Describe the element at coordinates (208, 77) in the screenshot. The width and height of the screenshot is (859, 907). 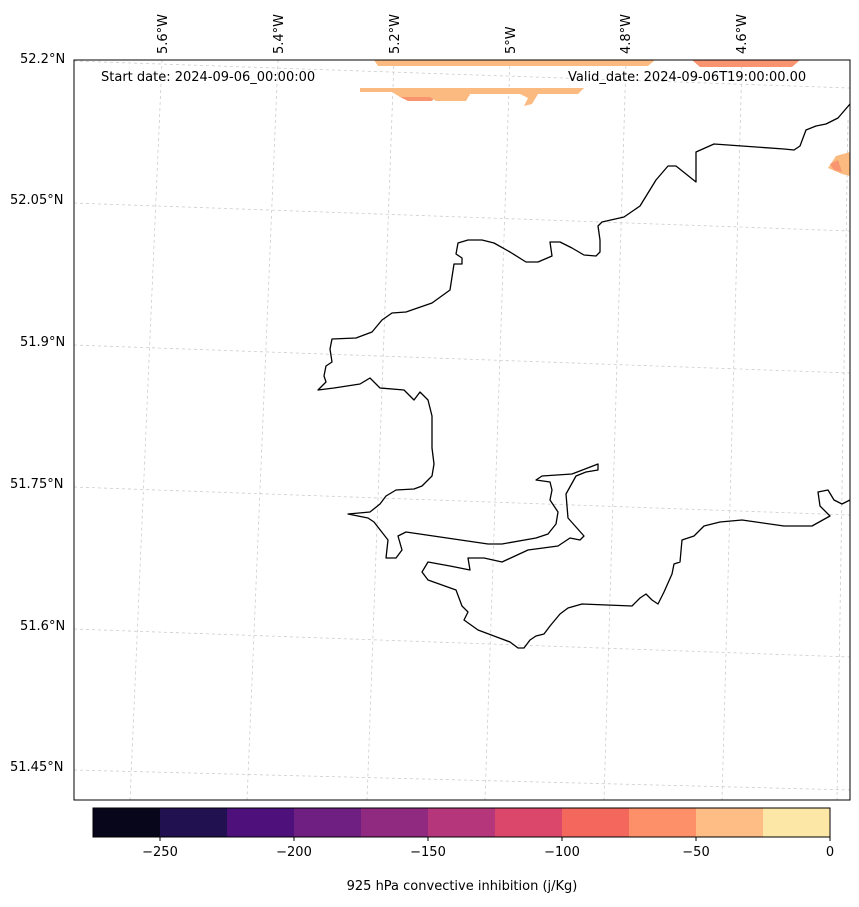
I see `start-date-label: Start date: 2024-09-06_00:00:00` at that location.